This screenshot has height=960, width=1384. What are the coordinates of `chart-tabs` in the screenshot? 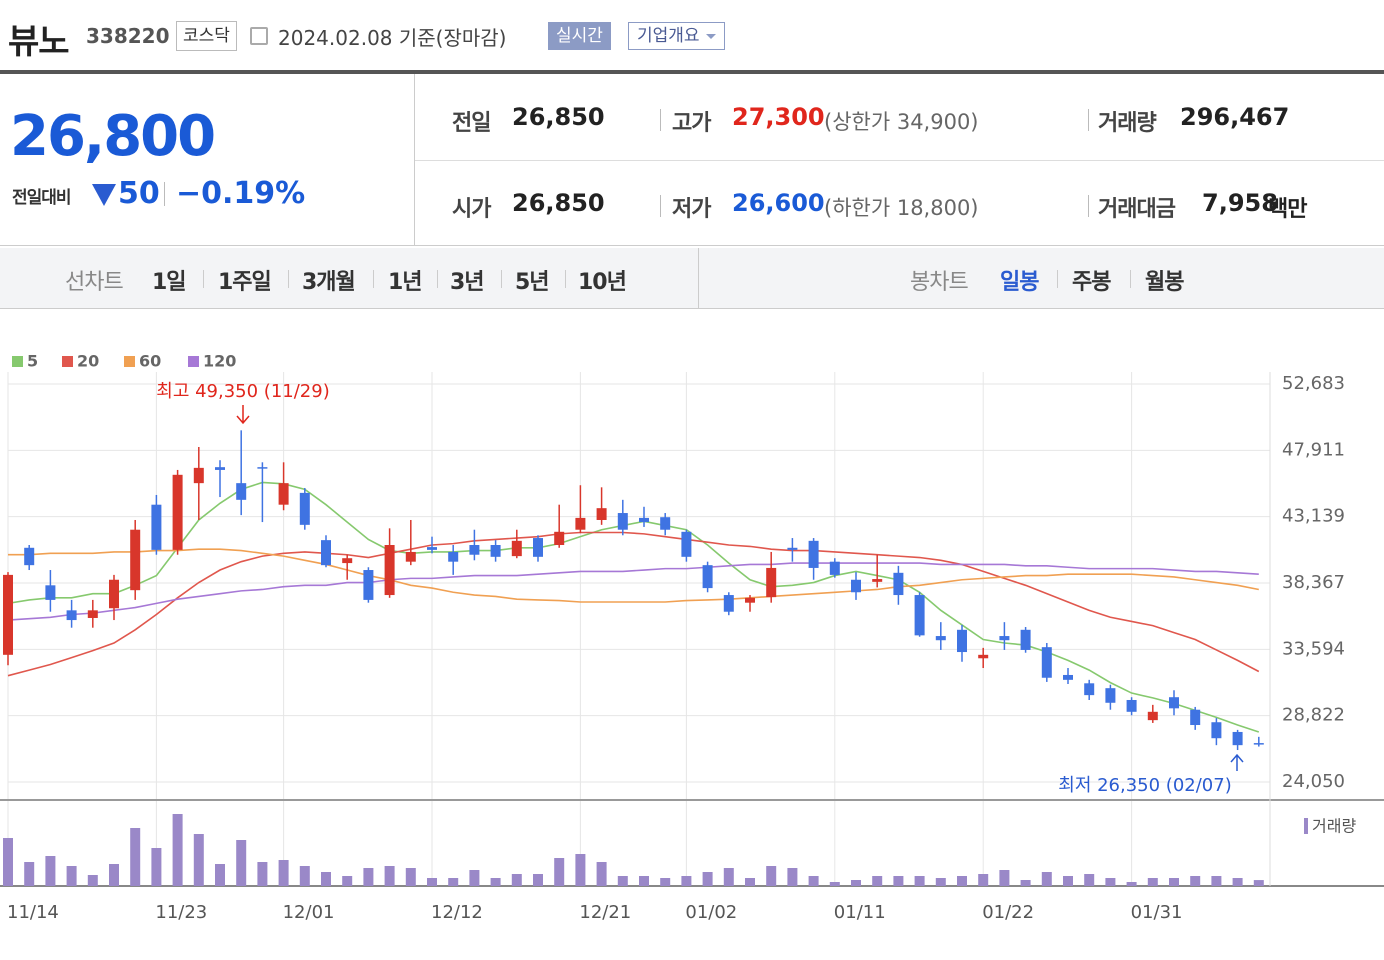 It's located at (692, 278).